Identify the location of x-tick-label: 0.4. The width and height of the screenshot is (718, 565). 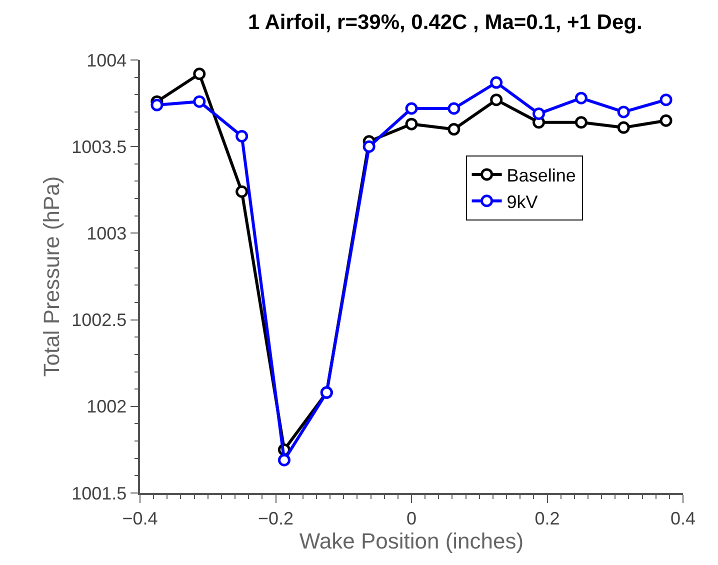
(683, 518).